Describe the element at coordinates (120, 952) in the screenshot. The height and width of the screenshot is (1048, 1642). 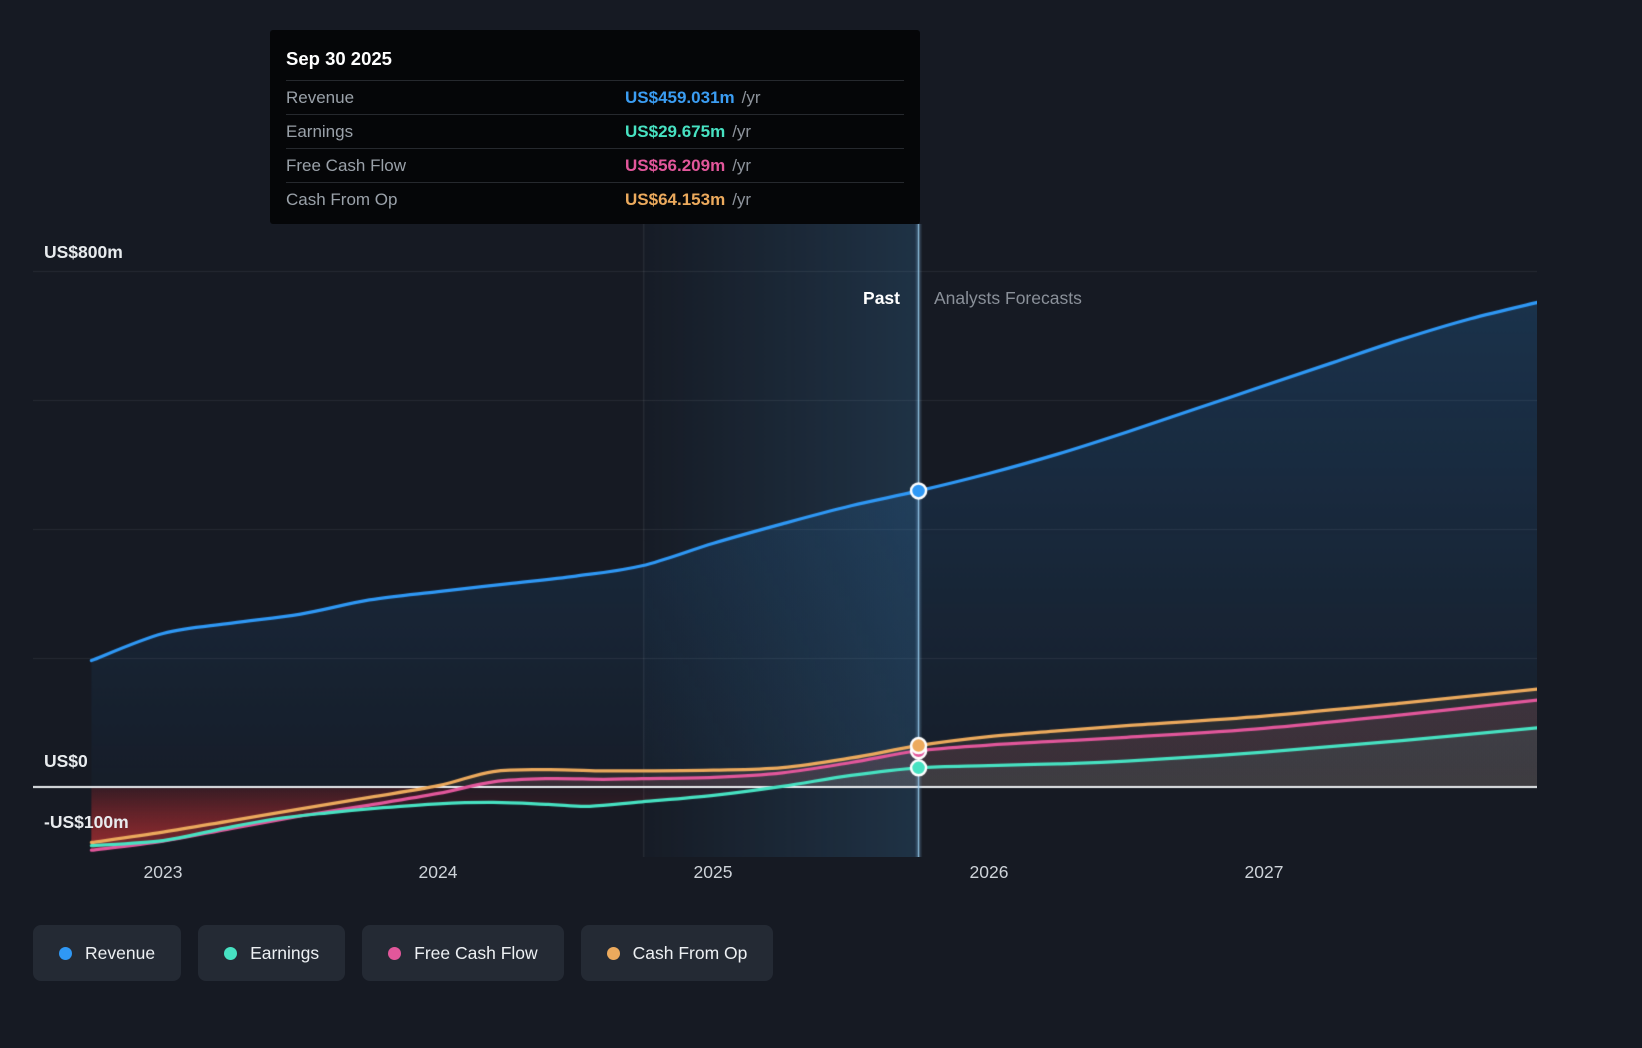
I see `legend-label: Revenue` at that location.